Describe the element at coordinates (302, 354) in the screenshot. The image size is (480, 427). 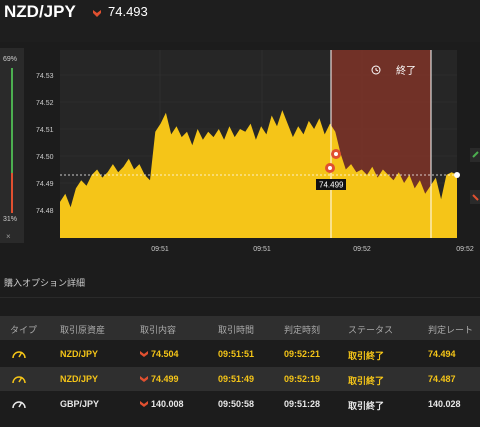
I see `row-judge: 09:52:21` at that location.